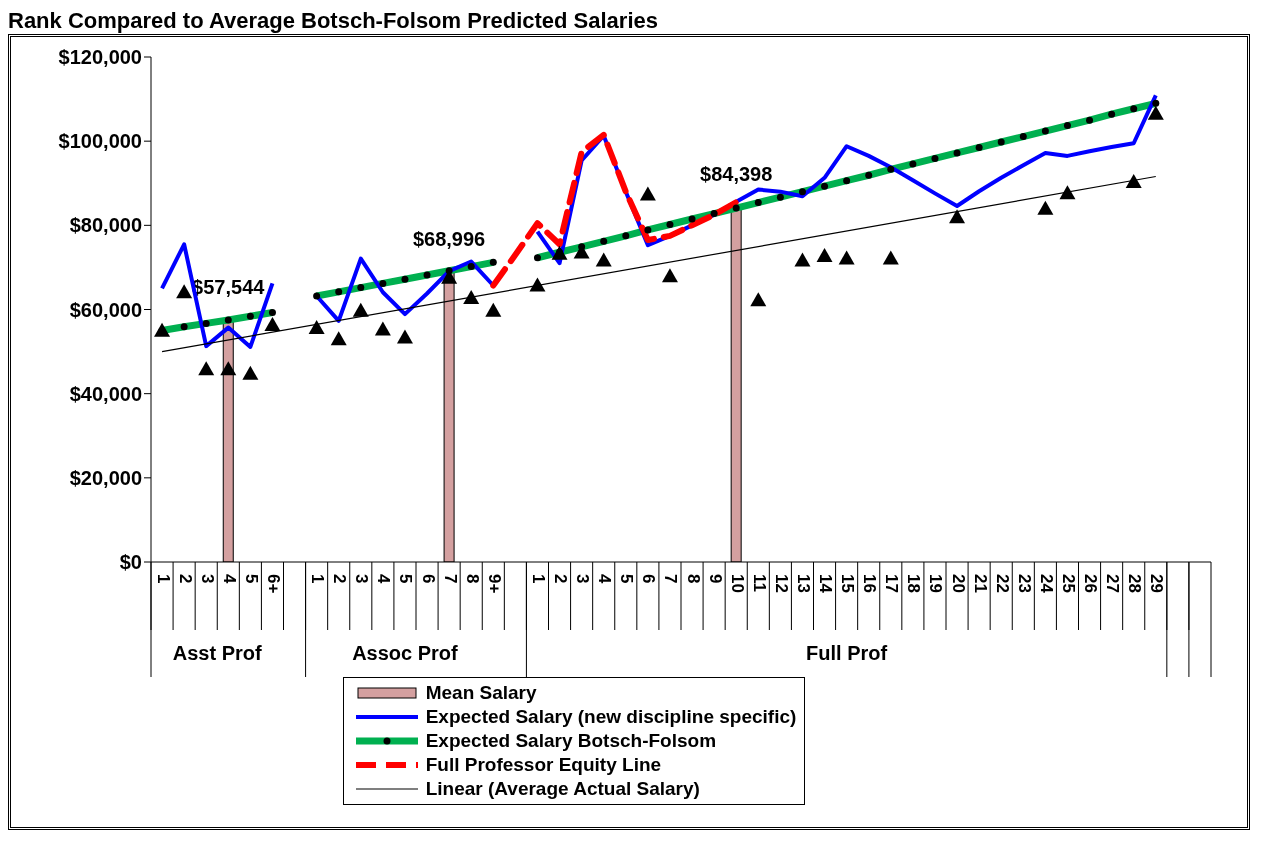  What do you see at coordinates (914, 583) in the screenshot?
I see `x-tick-label: 18` at bounding box center [914, 583].